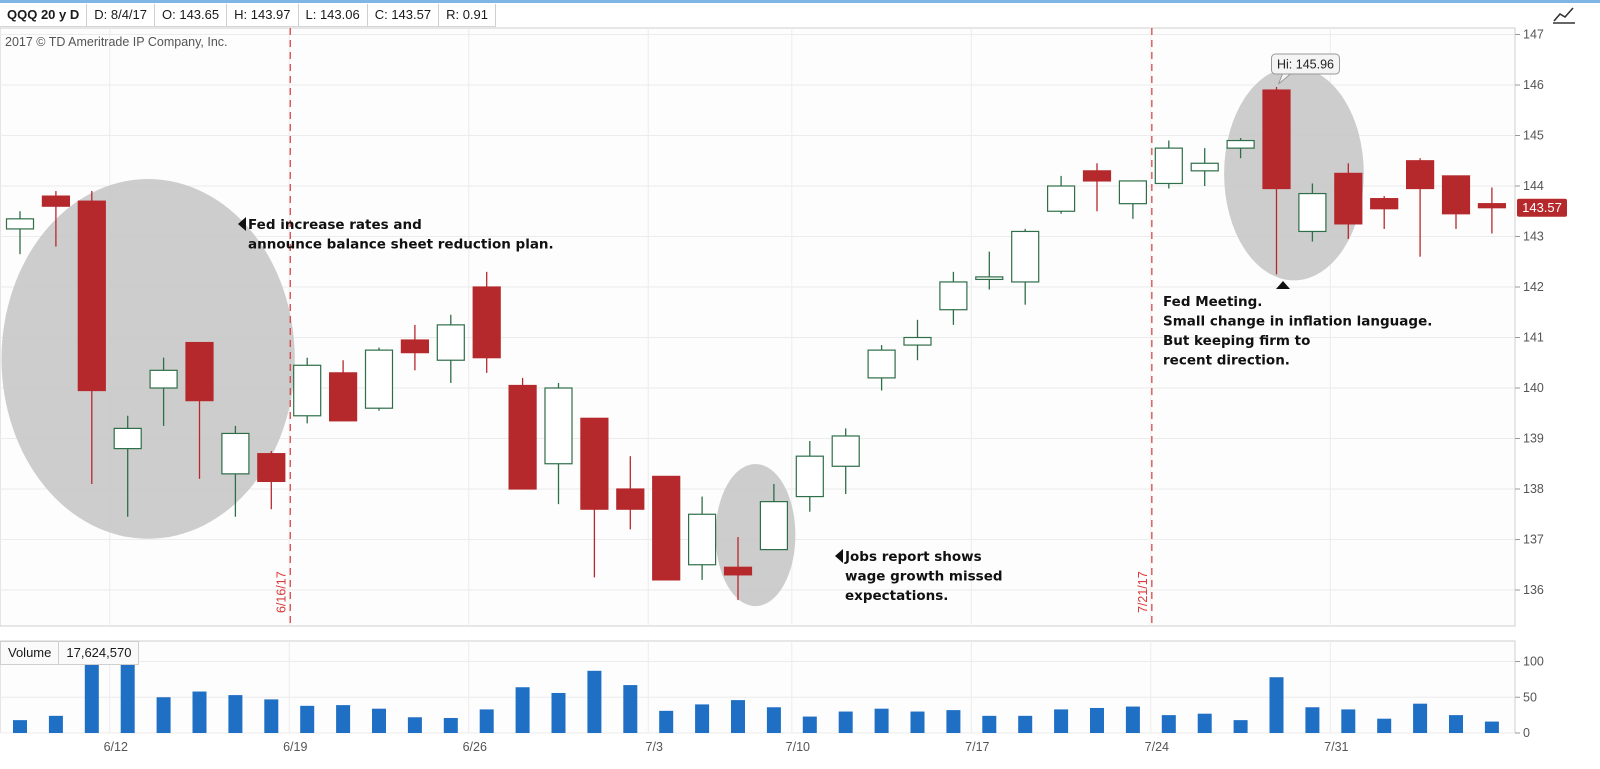 This screenshot has height=769, width=1600. What do you see at coordinates (1143, 592) in the screenshot?
I see `event-label: 7/21/17` at bounding box center [1143, 592].